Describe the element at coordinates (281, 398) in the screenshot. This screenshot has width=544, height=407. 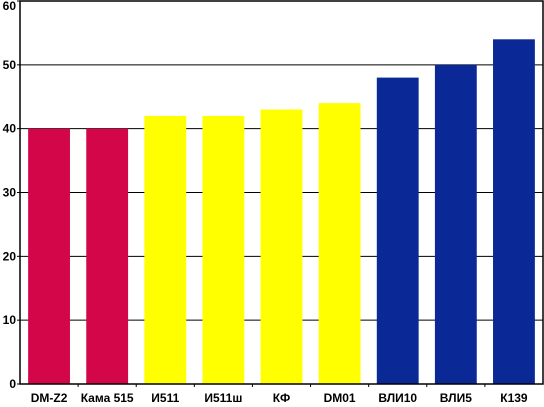
I see `x-tick-label: КФ` at that location.